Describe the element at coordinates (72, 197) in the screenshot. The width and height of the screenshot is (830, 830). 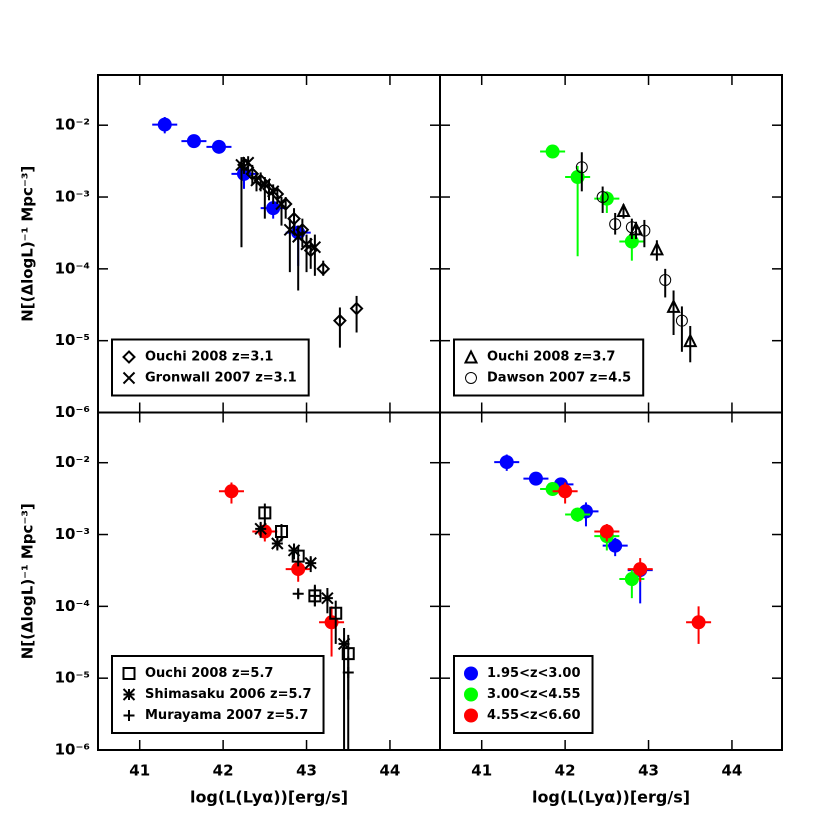
I see `y-tick-label: 10⁻³` at that location.